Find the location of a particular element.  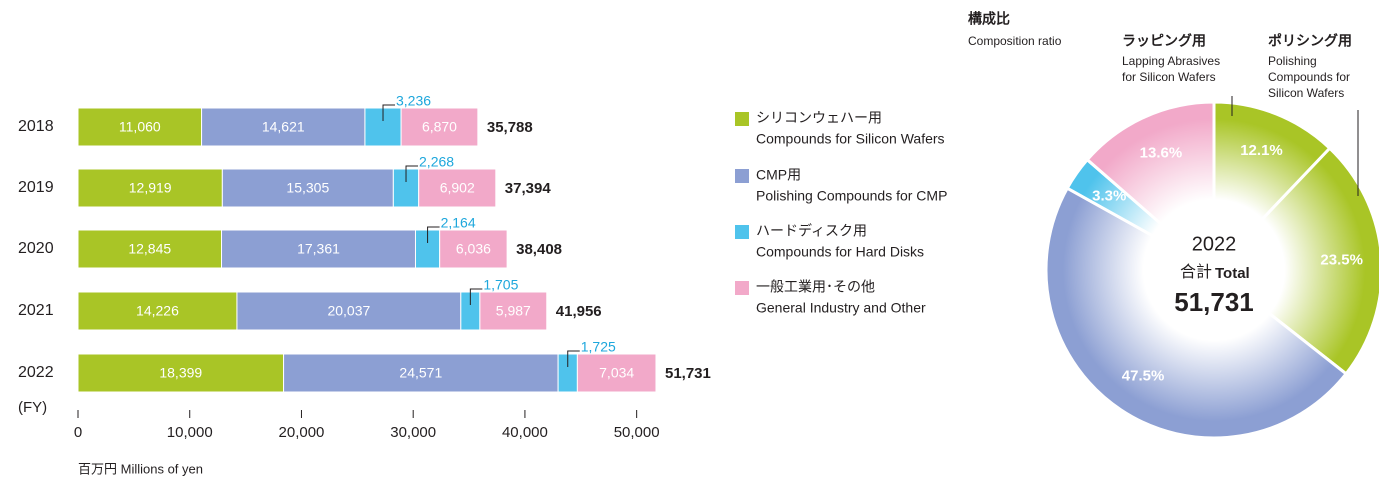

value-label: 6,870 is located at coordinates (439, 127).